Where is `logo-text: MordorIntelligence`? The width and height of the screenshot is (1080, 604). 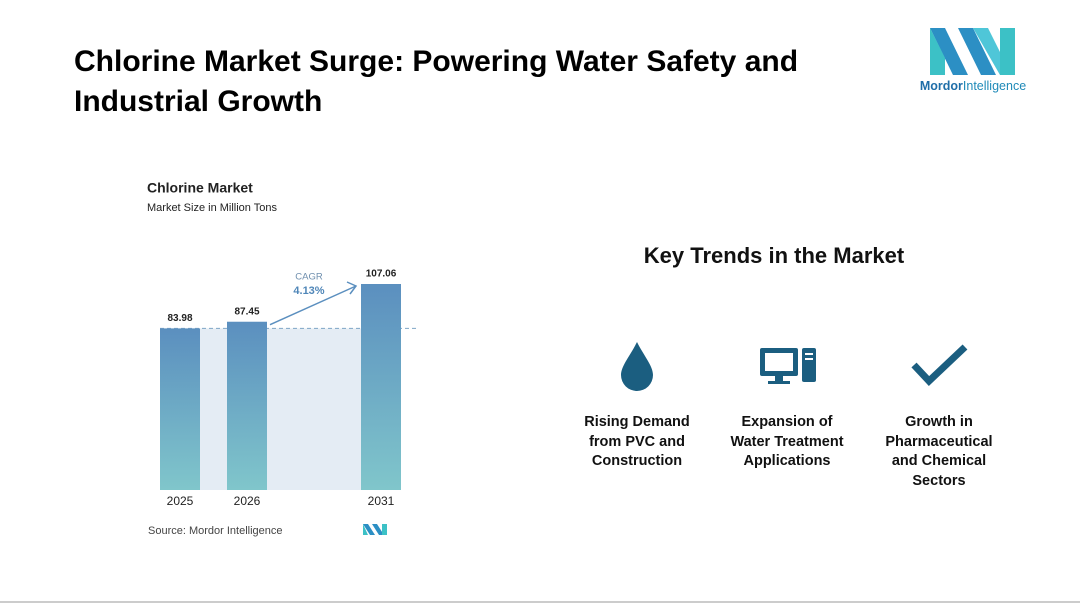
logo-text: MordorIntelligence is located at coordinates (973, 86).